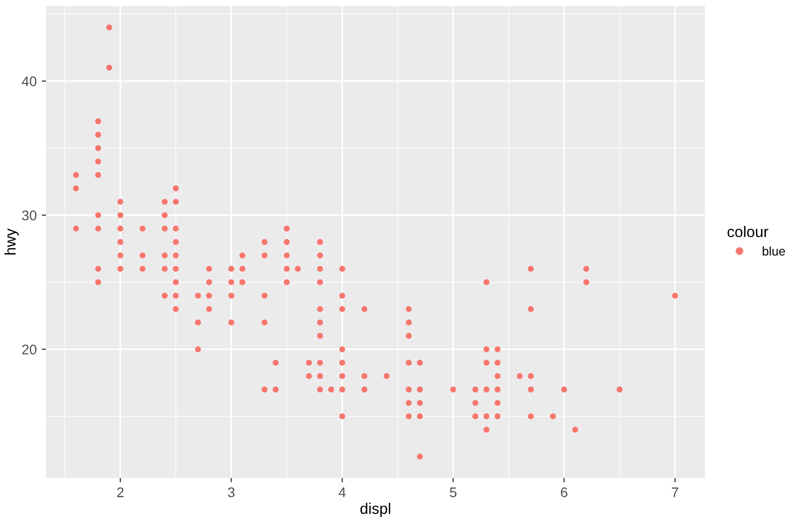 Image resolution: width=792 pixels, height=521 pixels. Describe the element at coordinates (748, 232) in the screenshot. I see `legend-title: colour` at that location.